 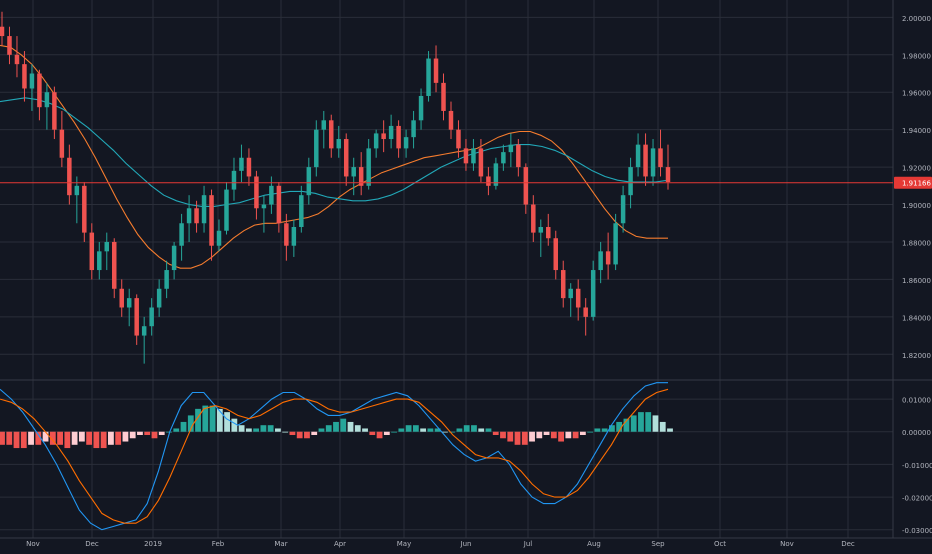 What do you see at coordinates (594, 544) in the screenshot?
I see `time-tick-label: Aug` at bounding box center [594, 544].